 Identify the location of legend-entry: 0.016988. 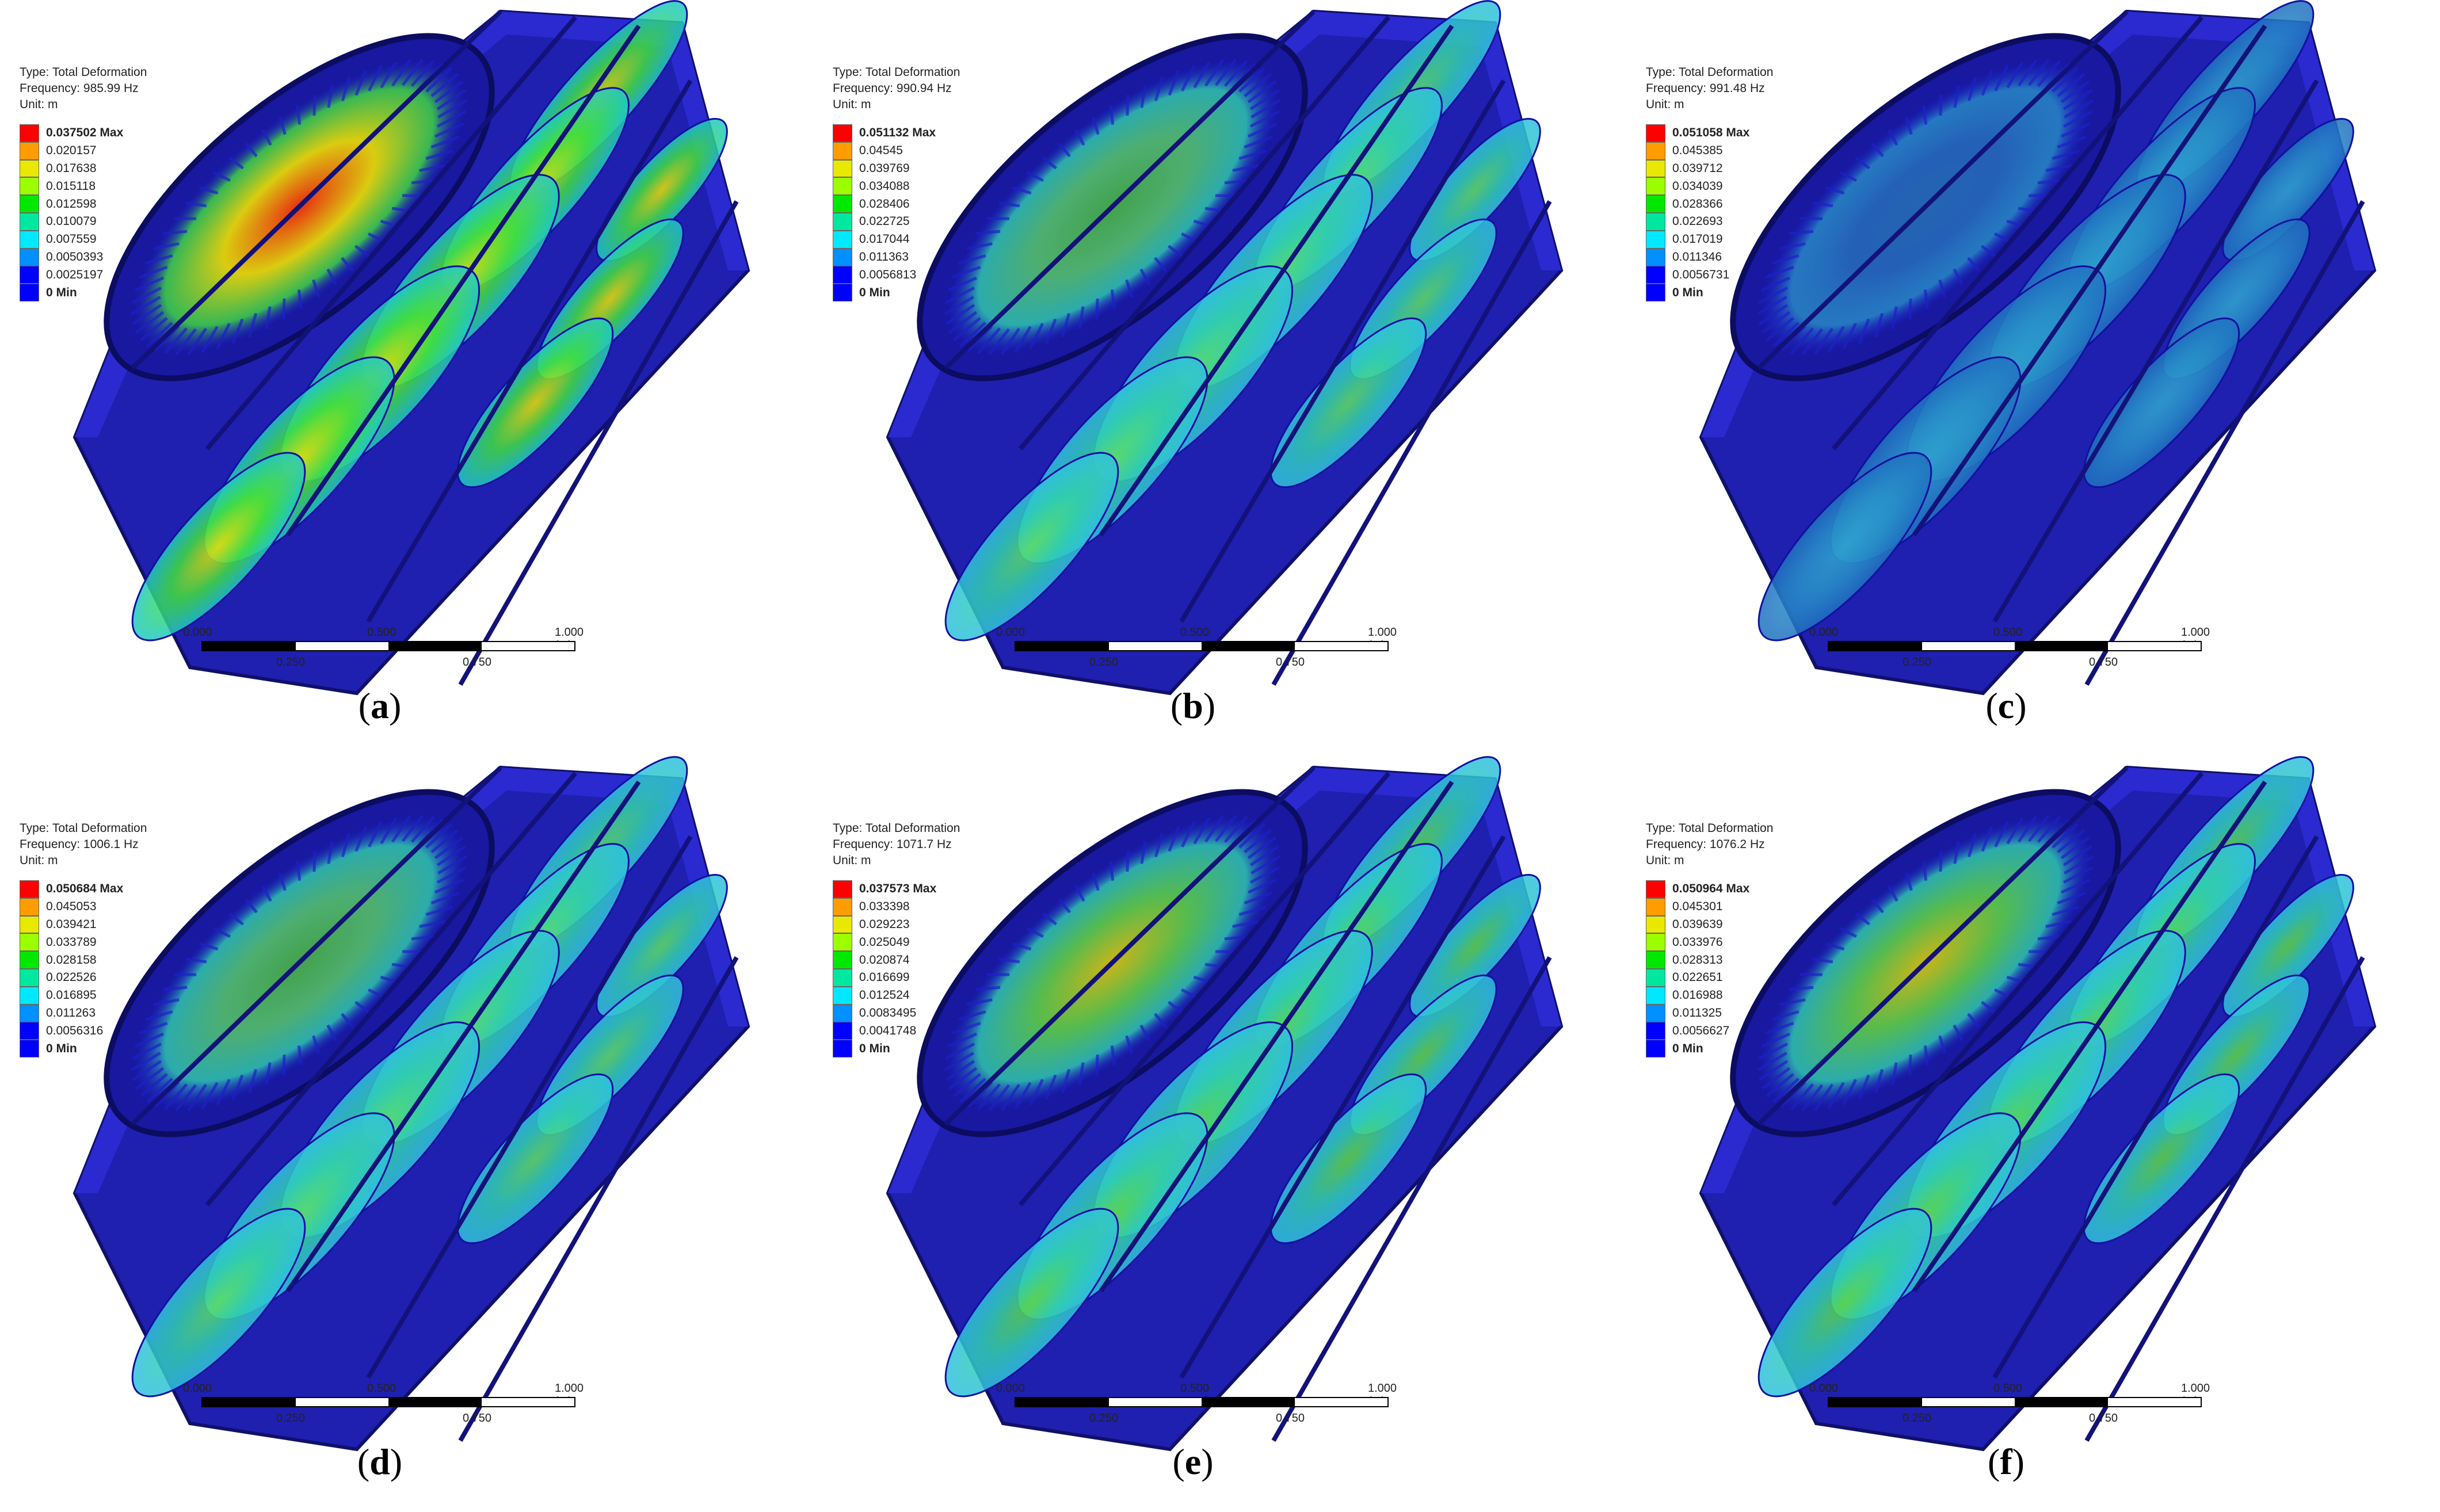
(1709, 995).